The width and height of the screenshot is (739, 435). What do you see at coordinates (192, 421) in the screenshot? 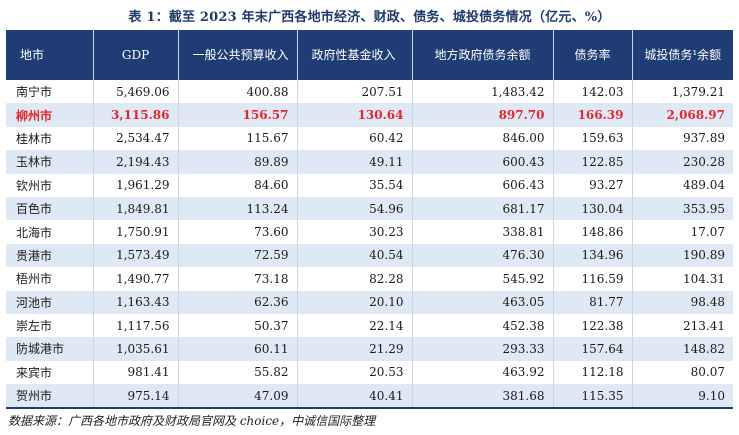
I see `source-note: 数据来源：广西各地市政府及财政局官网及 choice，中诚信国际整理` at bounding box center [192, 421].